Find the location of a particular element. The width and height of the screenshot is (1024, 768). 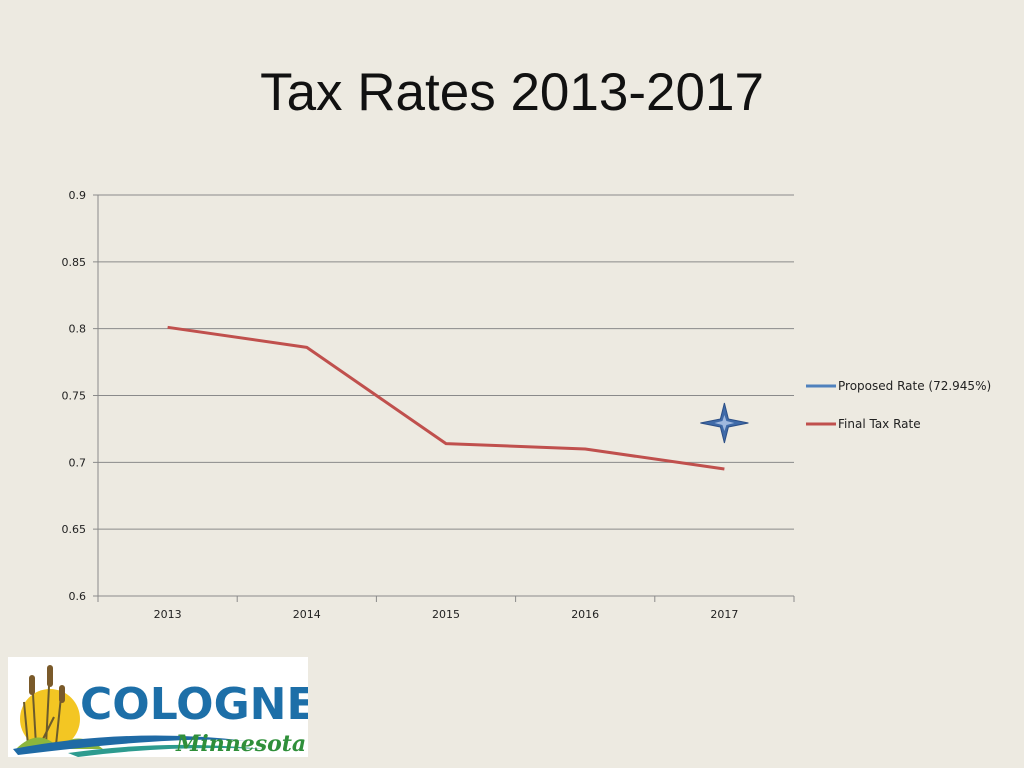

series-line-final-tax-rate is located at coordinates (446, 398).